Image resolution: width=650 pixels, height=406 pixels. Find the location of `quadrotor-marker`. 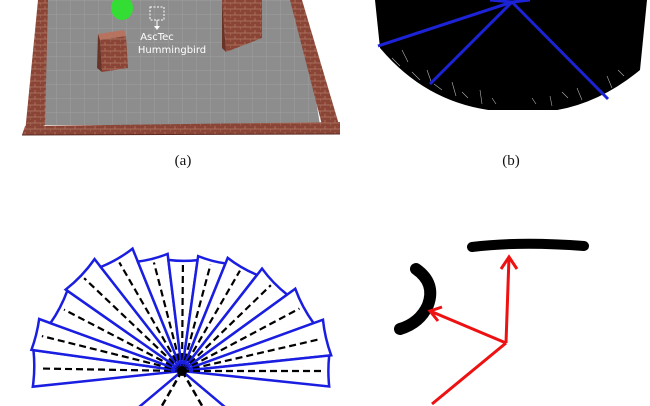

quadrotor-marker is located at coordinates (157, 13).